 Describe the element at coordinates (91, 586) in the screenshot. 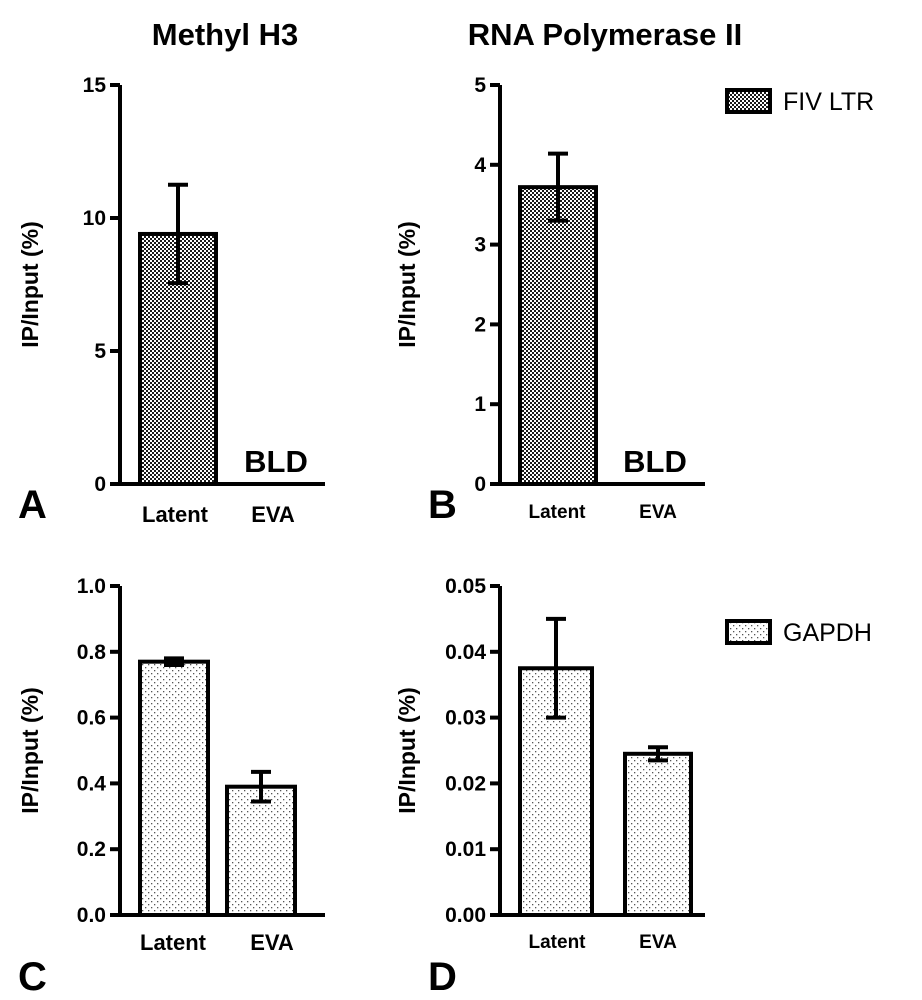

I see `y-tick-label: 1.0` at that location.